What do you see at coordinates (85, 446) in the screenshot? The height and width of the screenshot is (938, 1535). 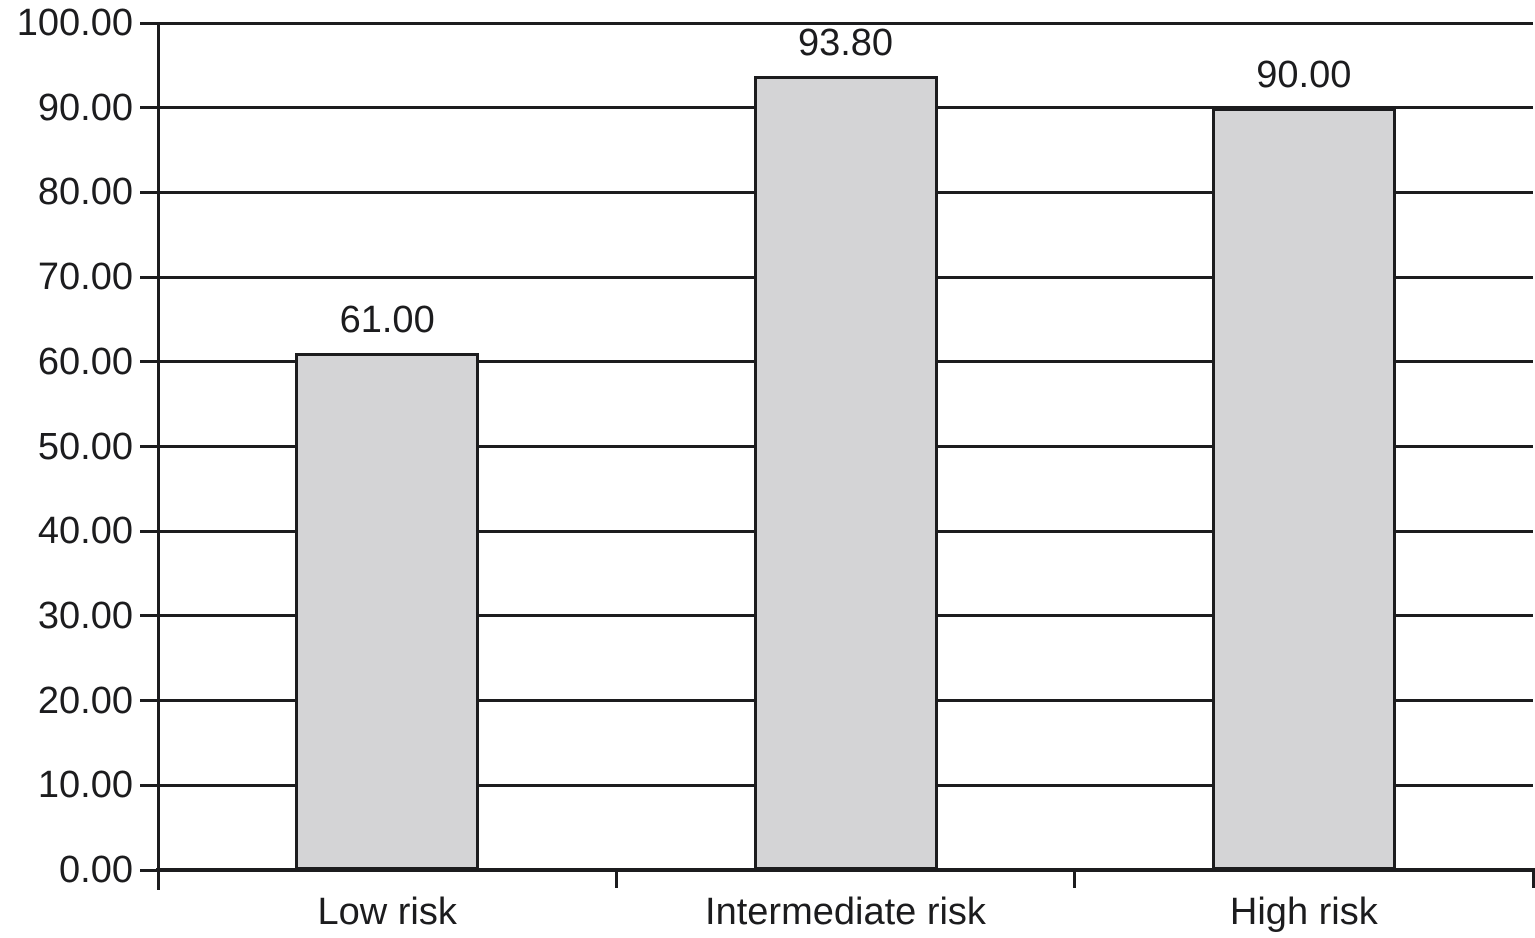 I see `y-tick-label: 50.00` at bounding box center [85, 446].